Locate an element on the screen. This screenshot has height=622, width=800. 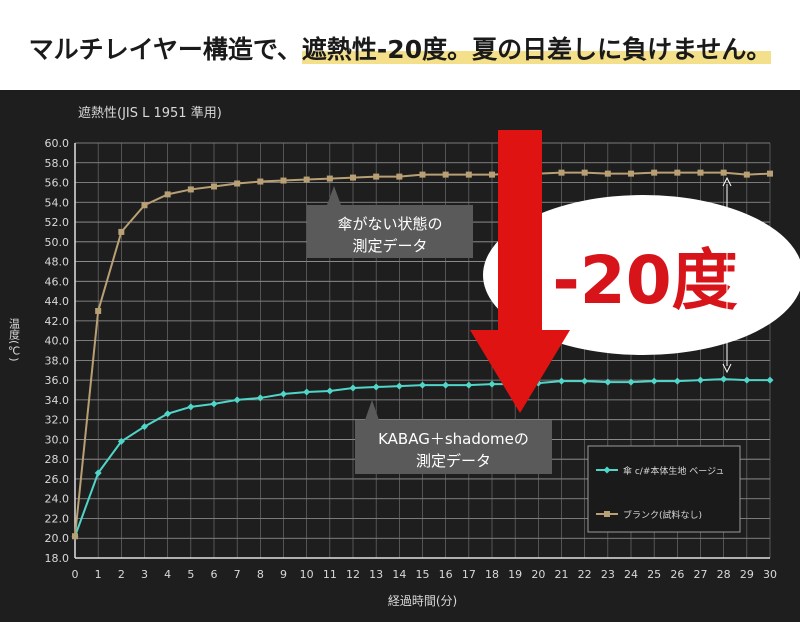
x-tick-label: 3 is located at coordinates (144, 574).